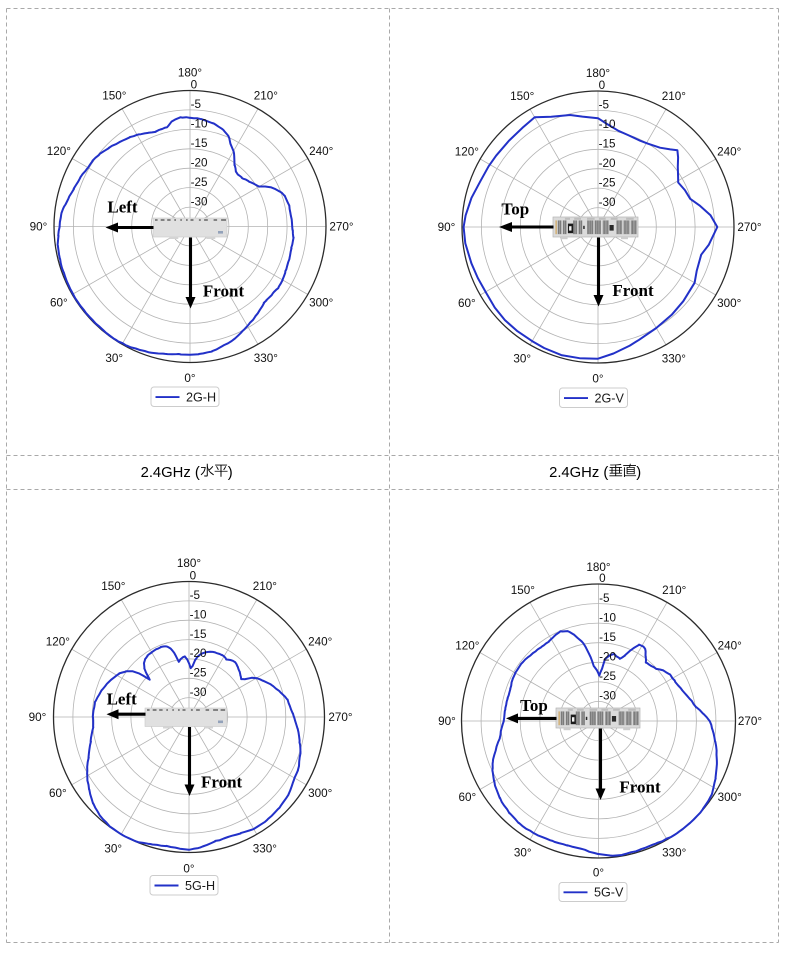 Image resolution: width=785 pixels, height=955 pixels. Describe the element at coordinates (610, 398) in the screenshot. I see `svg-text: 2G-V` at that location.